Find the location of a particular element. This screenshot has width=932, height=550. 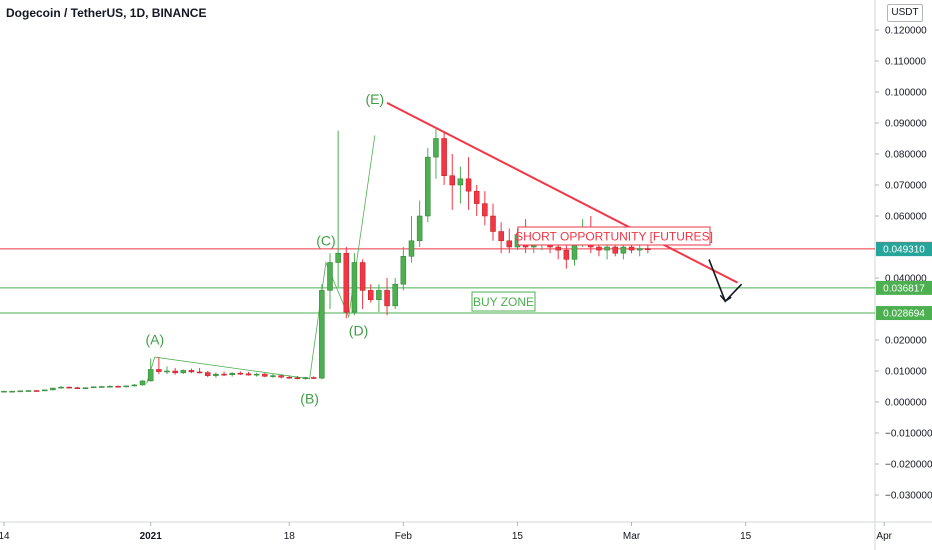

y-tick-label: 0.090000 is located at coordinates (906, 124).